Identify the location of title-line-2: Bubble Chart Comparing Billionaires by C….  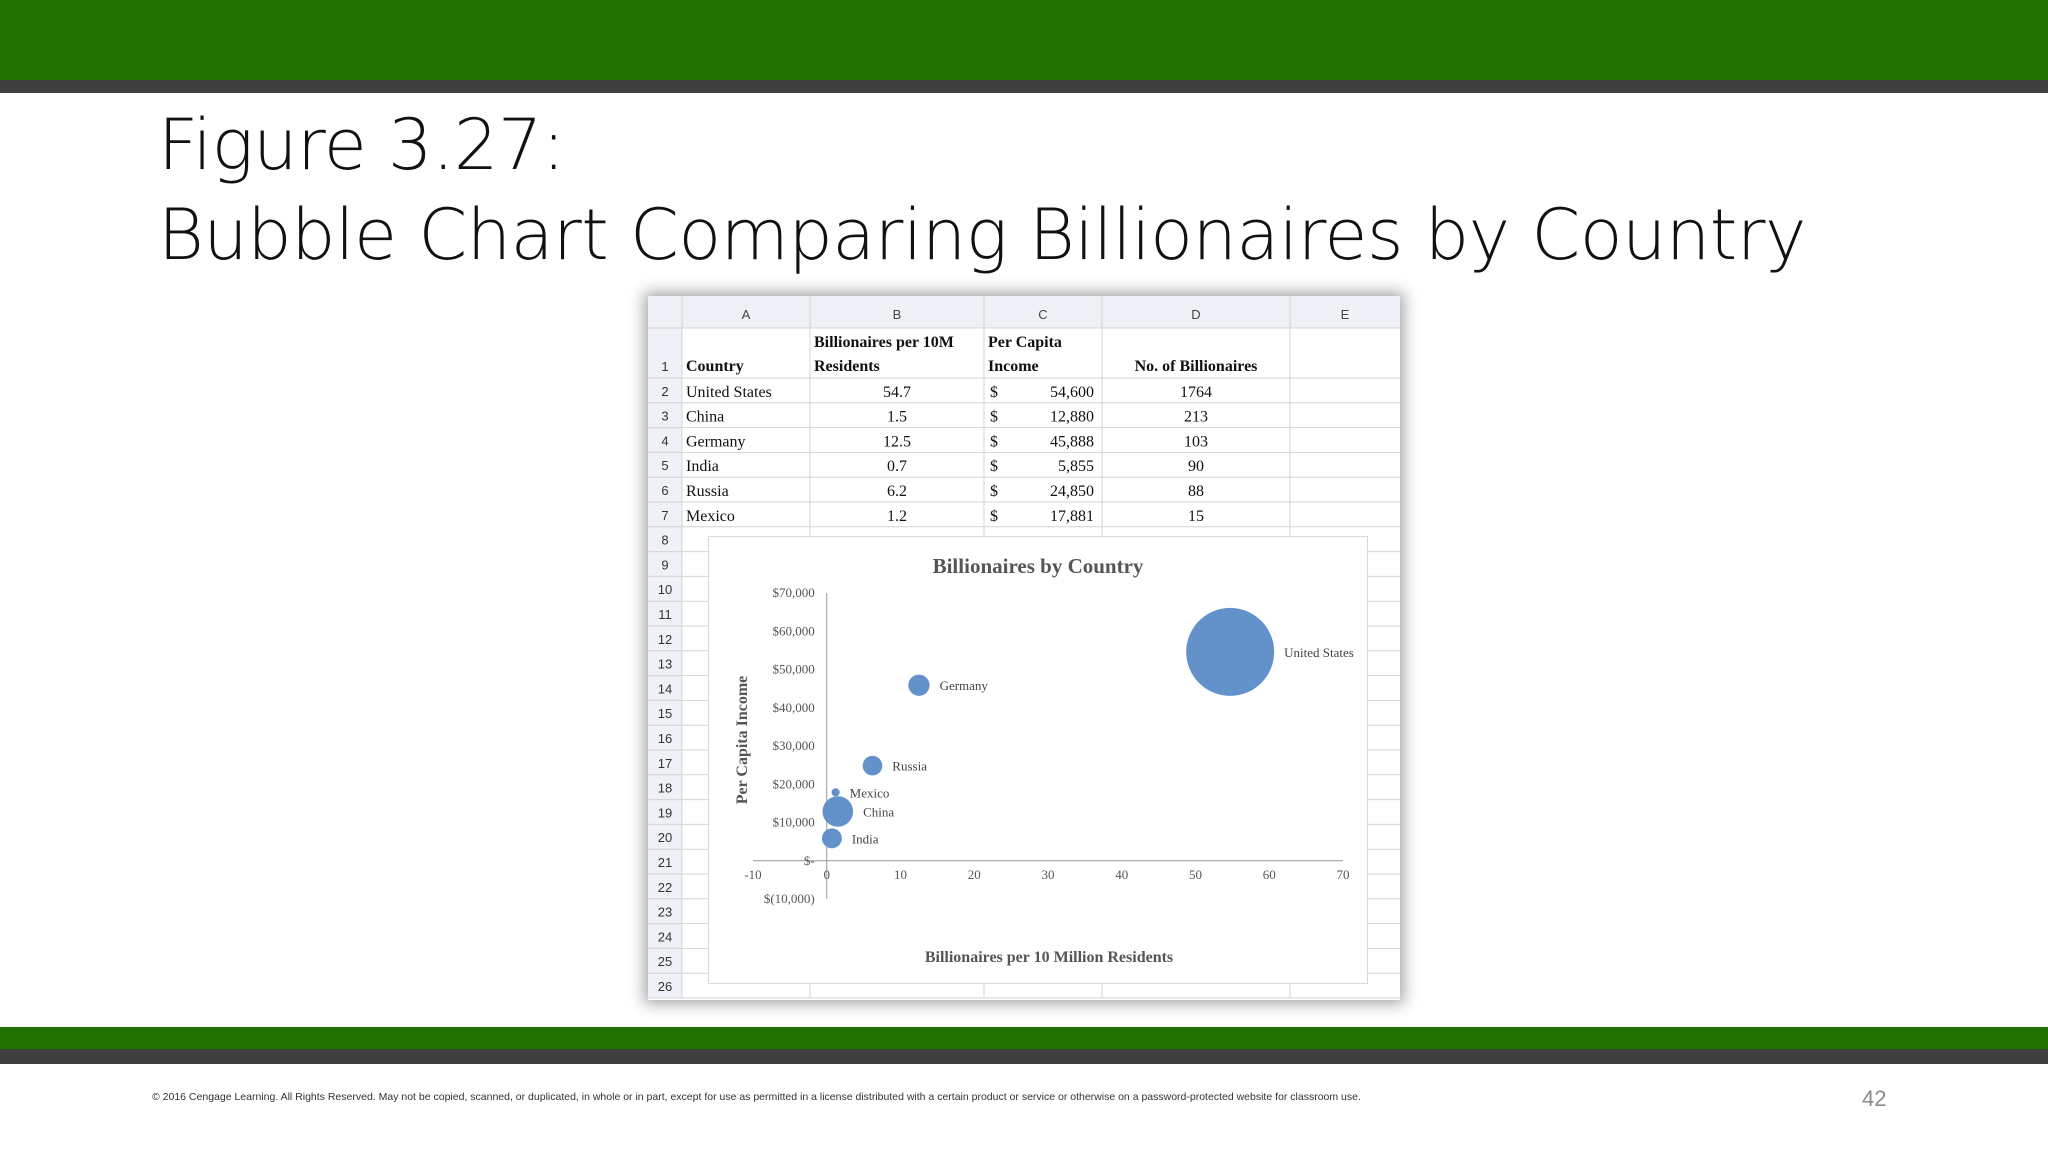
(982, 235).